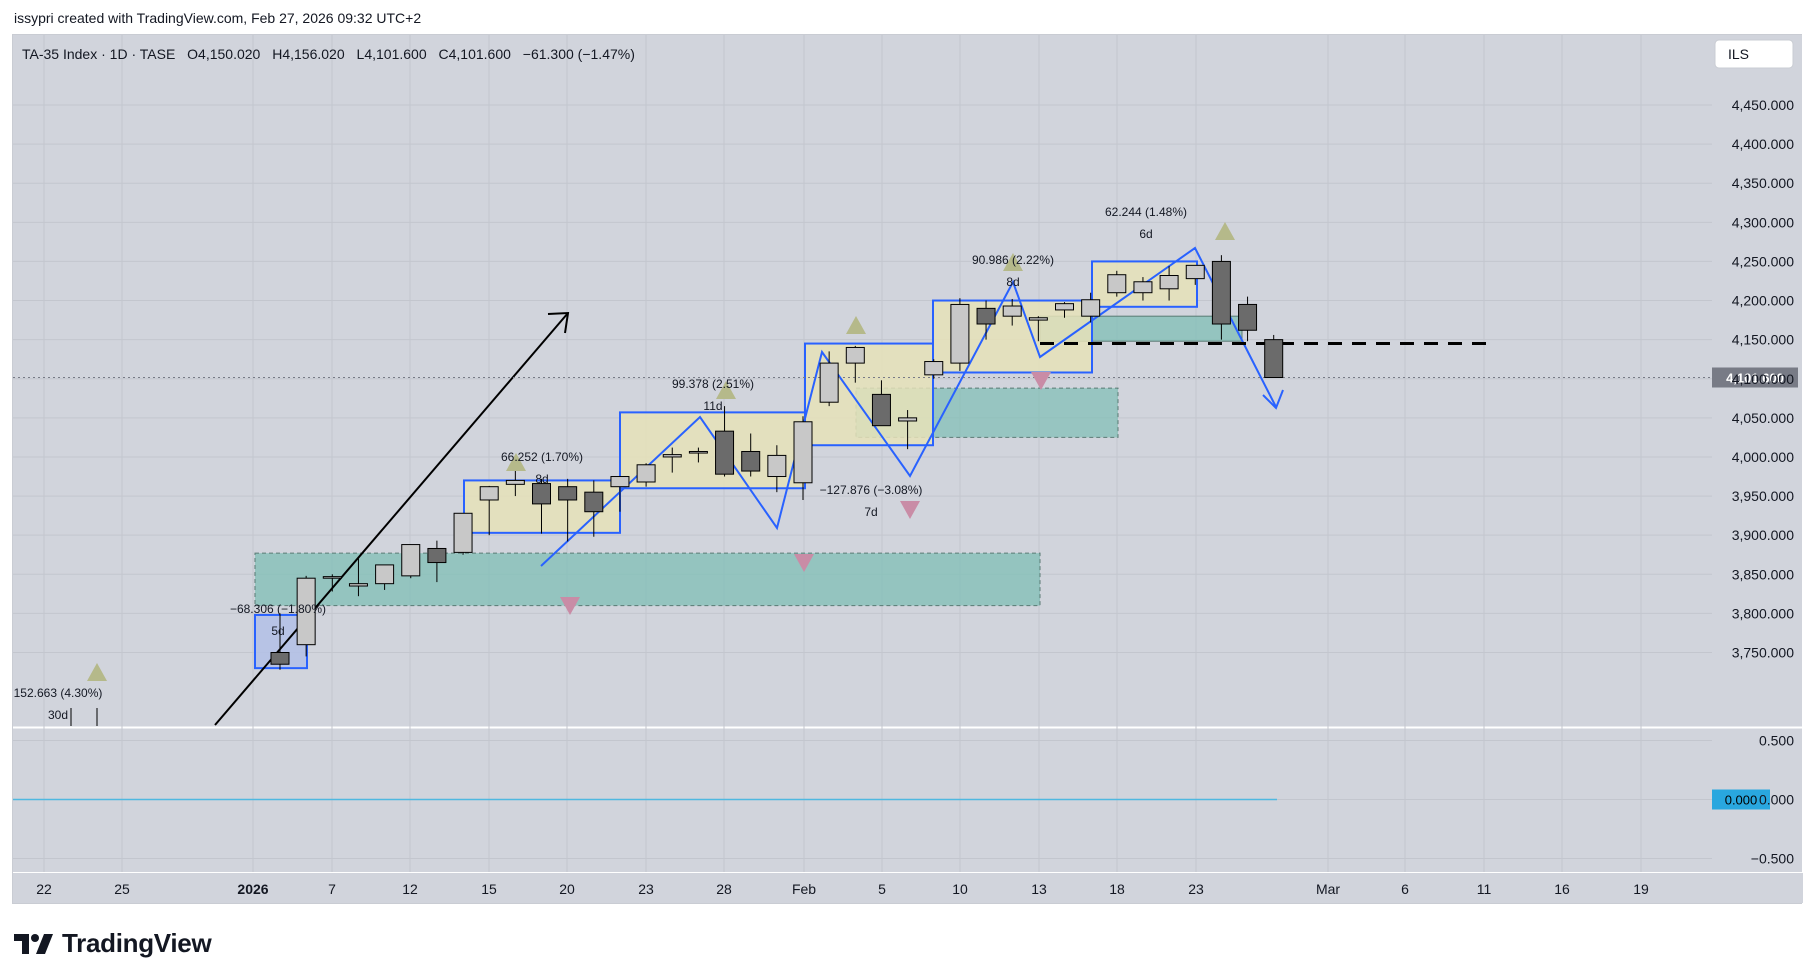  I want to click on measure-duration: 5d, so click(277, 631).